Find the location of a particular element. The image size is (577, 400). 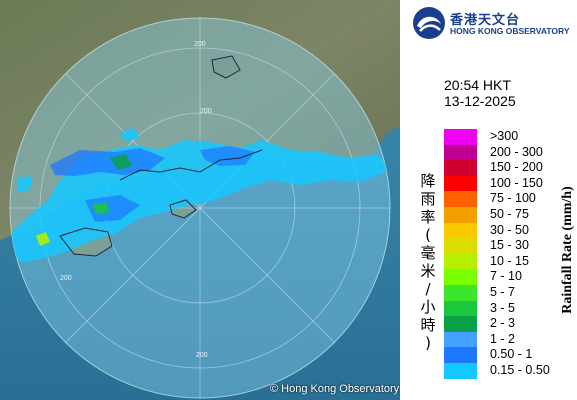

timestamp-time: 20:54 HKT is located at coordinates (477, 85).